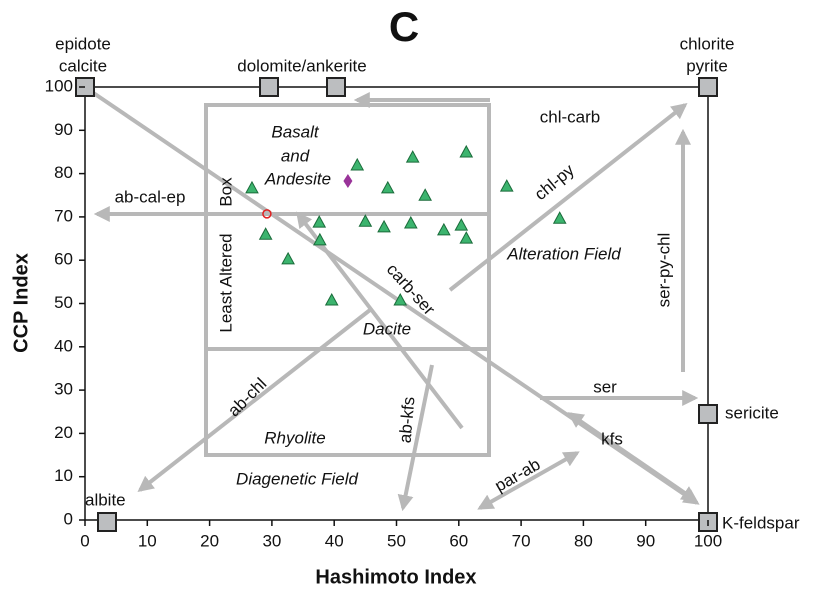 The height and width of the screenshot is (598, 817). What do you see at coordinates (147, 540) in the screenshot?
I see `x-tick-label: 10` at bounding box center [147, 540].